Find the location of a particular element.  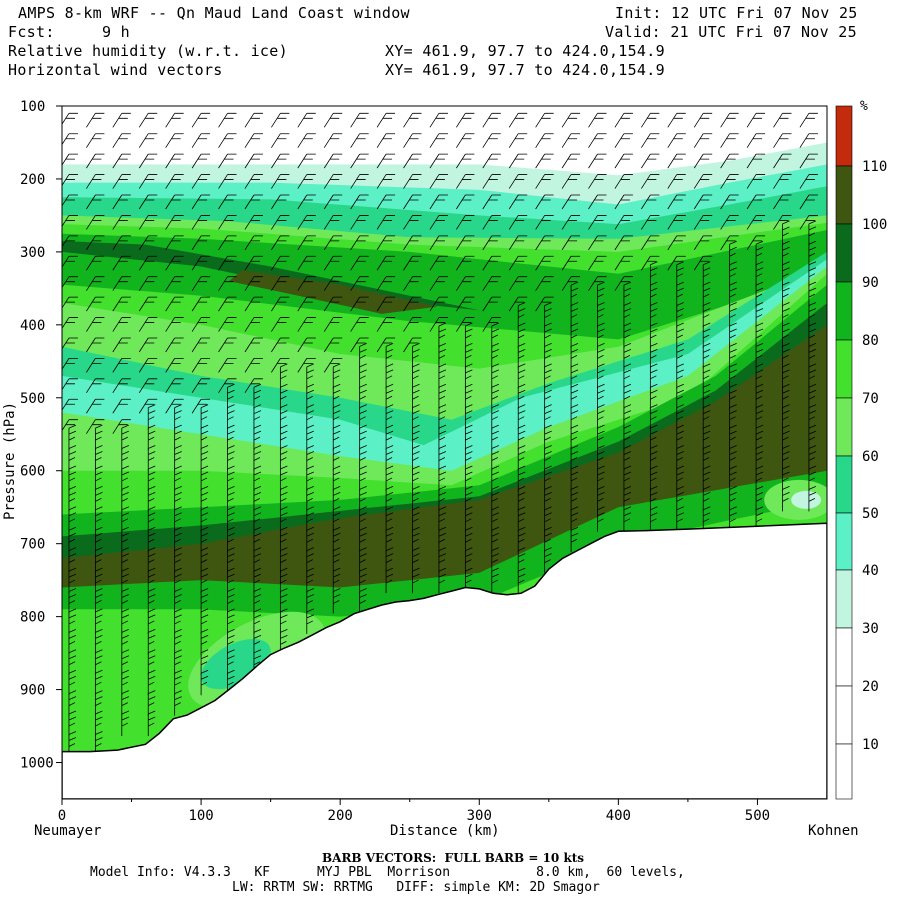

colorbar-swatch is located at coordinates (844, 136).